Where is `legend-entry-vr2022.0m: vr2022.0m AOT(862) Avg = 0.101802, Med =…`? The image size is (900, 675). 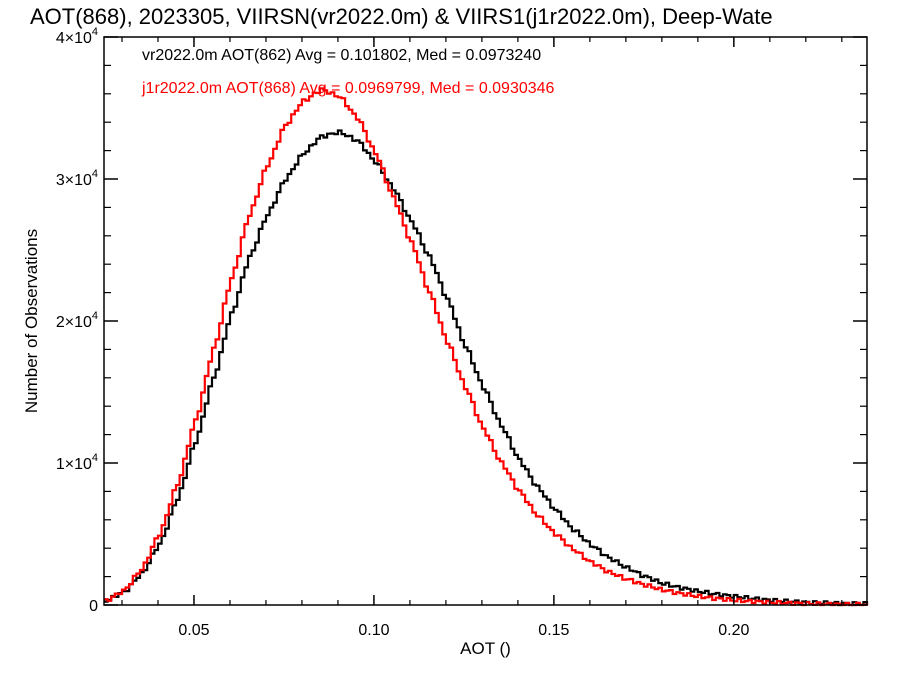
legend-entry-vr2022.0m: vr2022.0m AOT(862) Avg = 0.101802, Med =… is located at coordinates (341, 55).